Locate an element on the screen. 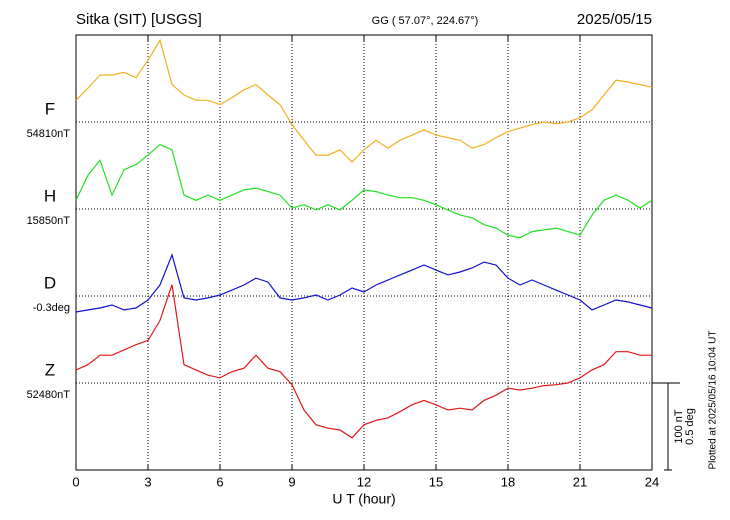 The image size is (730, 520). x-axis-label: U T (hour) is located at coordinates (363, 499).